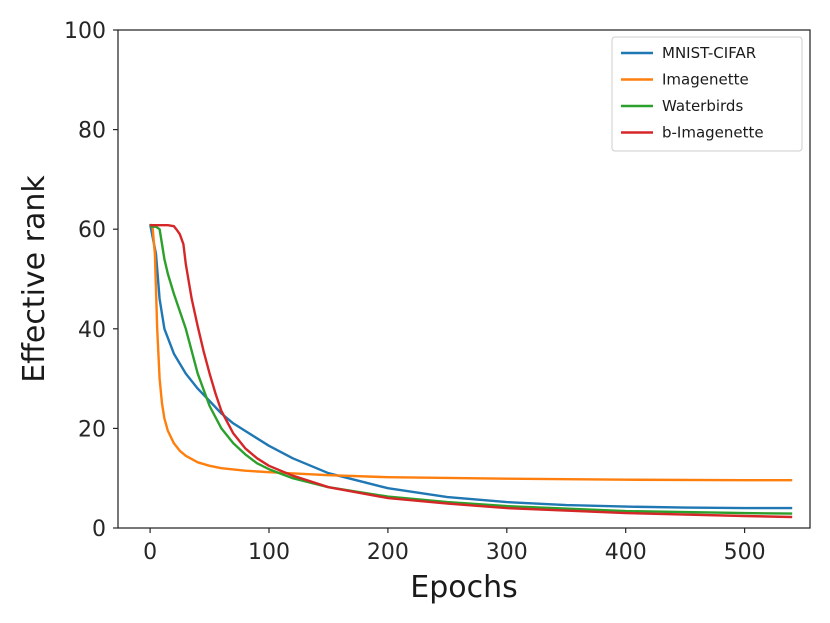 The width and height of the screenshot is (830, 623). I want to click on legend-label: Waterbirds, so click(702, 106).